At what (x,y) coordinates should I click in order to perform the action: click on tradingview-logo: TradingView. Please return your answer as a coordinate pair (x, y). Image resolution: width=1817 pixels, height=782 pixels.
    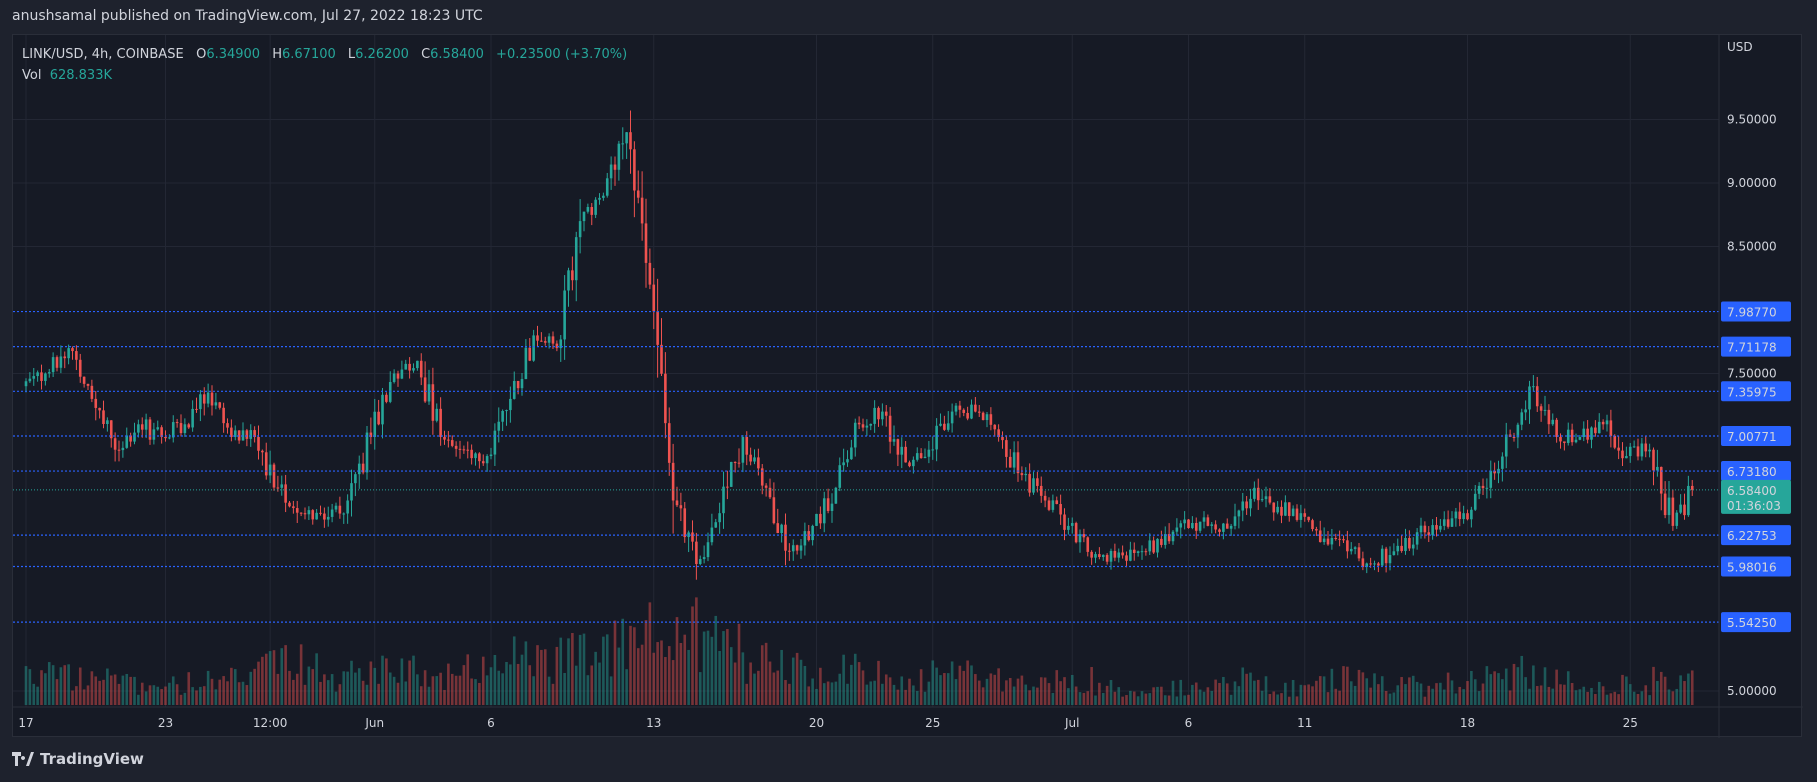
    Looking at the image, I should click on (78, 759).